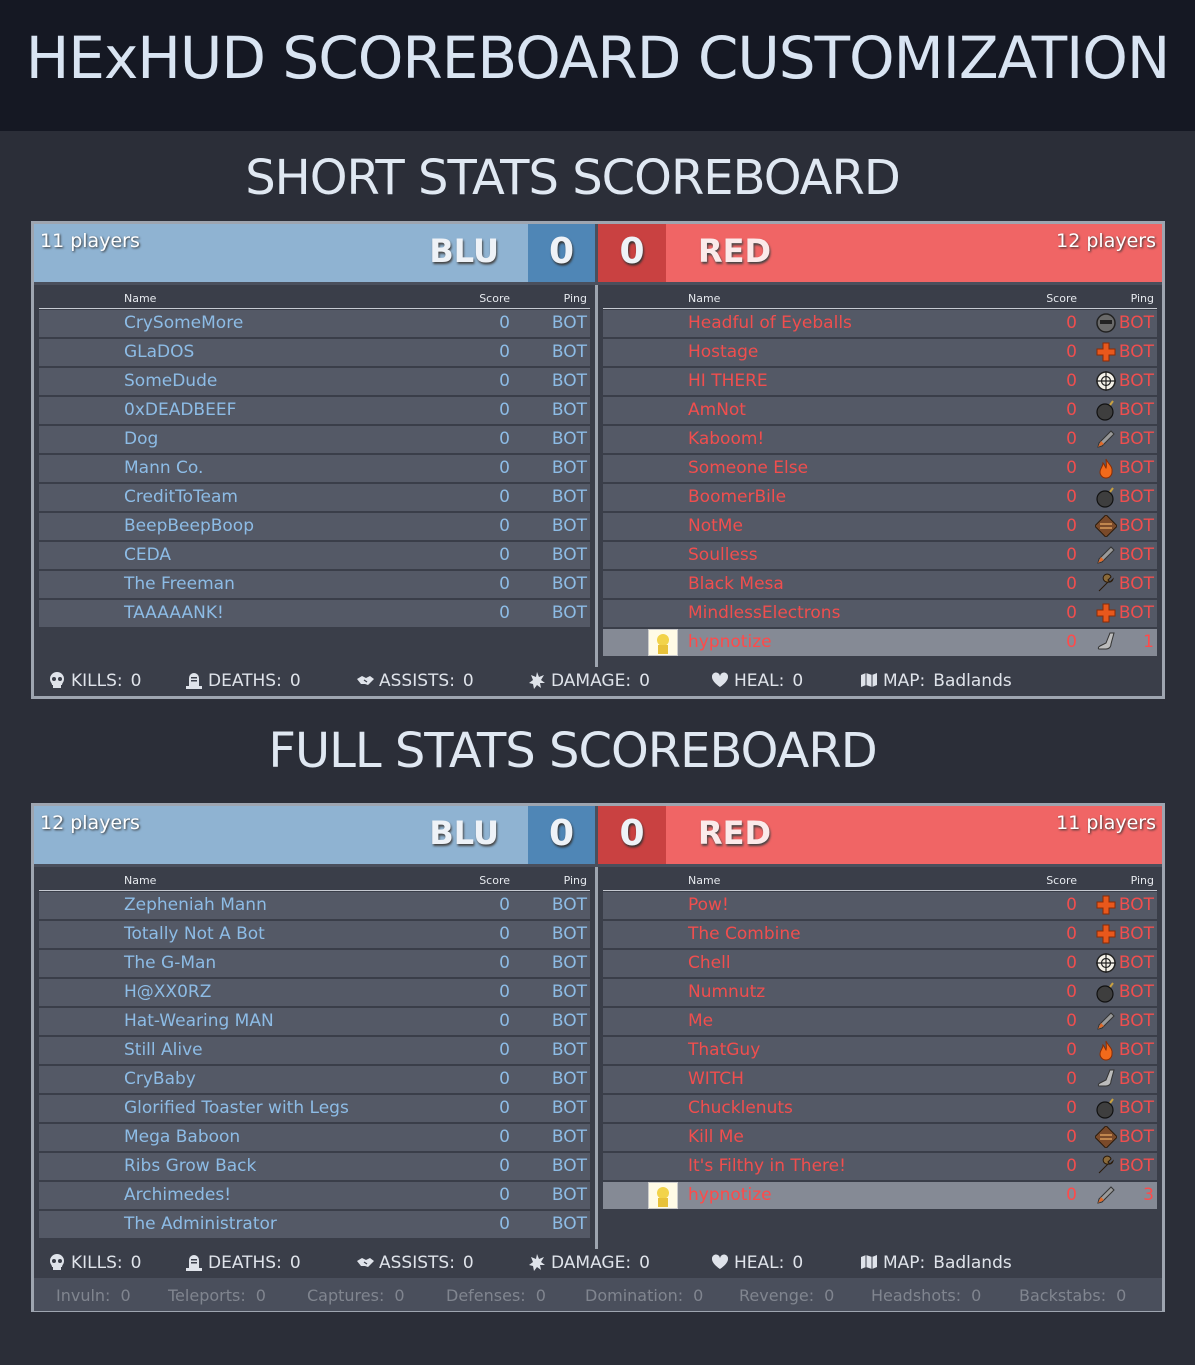  I want to click on map-icon, so click(871, 1263).